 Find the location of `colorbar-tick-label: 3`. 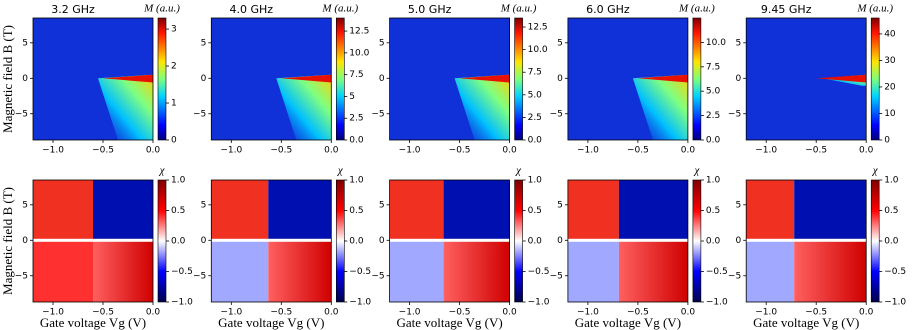

colorbar-tick-label: 3 is located at coordinates (174, 30).